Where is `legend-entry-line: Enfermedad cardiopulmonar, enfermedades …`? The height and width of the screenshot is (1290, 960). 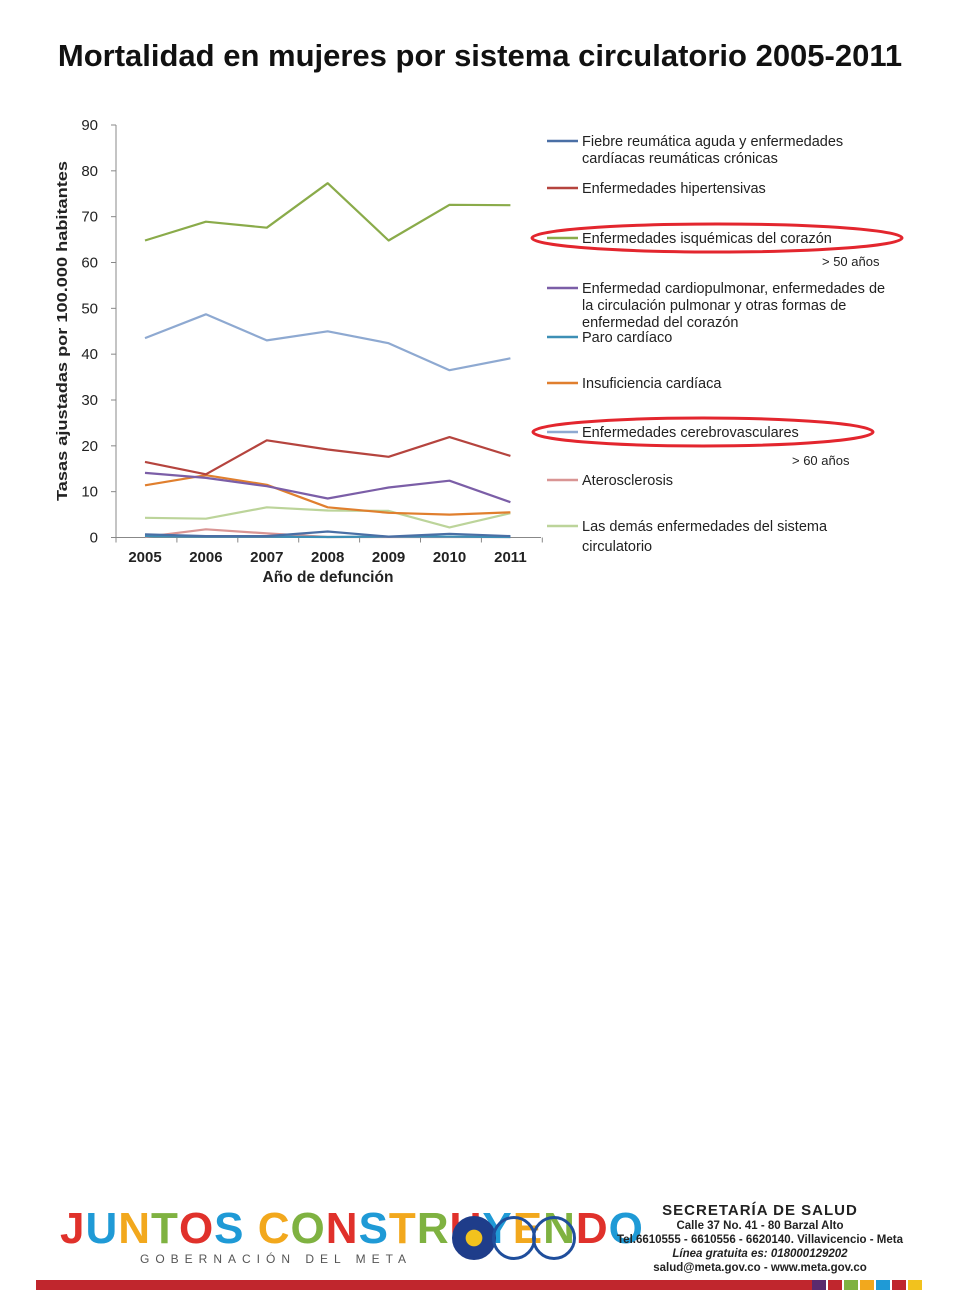
legend-entry-line: Enfermedad cardiopulmonar, enfermedades … is located at coordinates (733, 289).